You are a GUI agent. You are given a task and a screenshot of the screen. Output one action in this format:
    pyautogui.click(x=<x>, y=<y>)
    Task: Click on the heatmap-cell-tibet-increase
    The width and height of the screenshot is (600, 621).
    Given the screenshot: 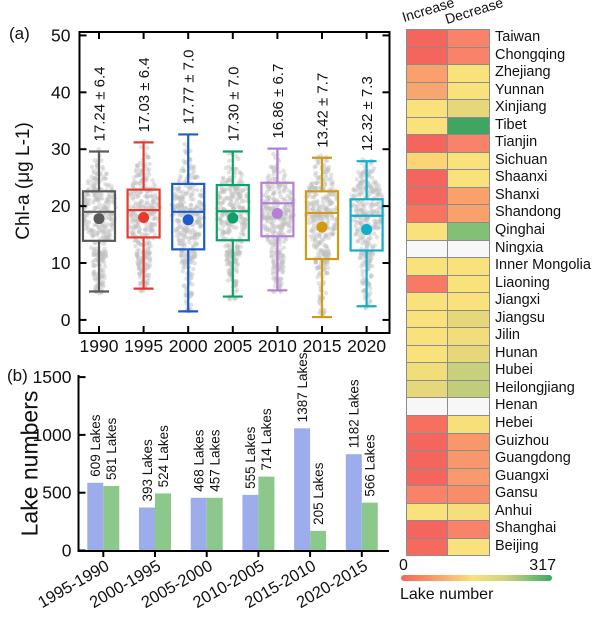 What is the action you would take?
    pyautogui.click(x=427, y=126)
    